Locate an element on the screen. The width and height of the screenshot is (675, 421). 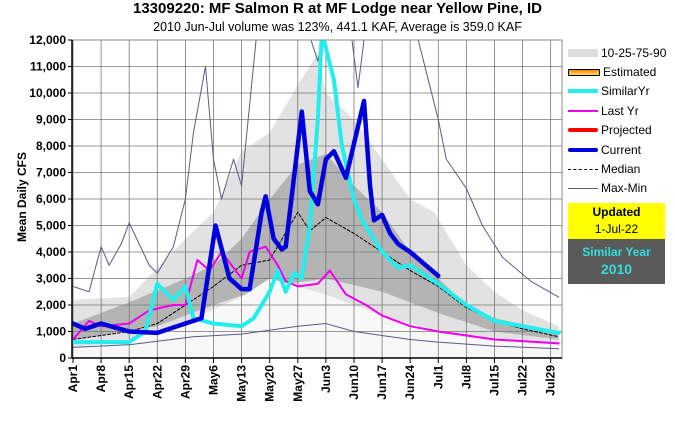
legend-estimated: Estimated is located at coordinates (620, 71).